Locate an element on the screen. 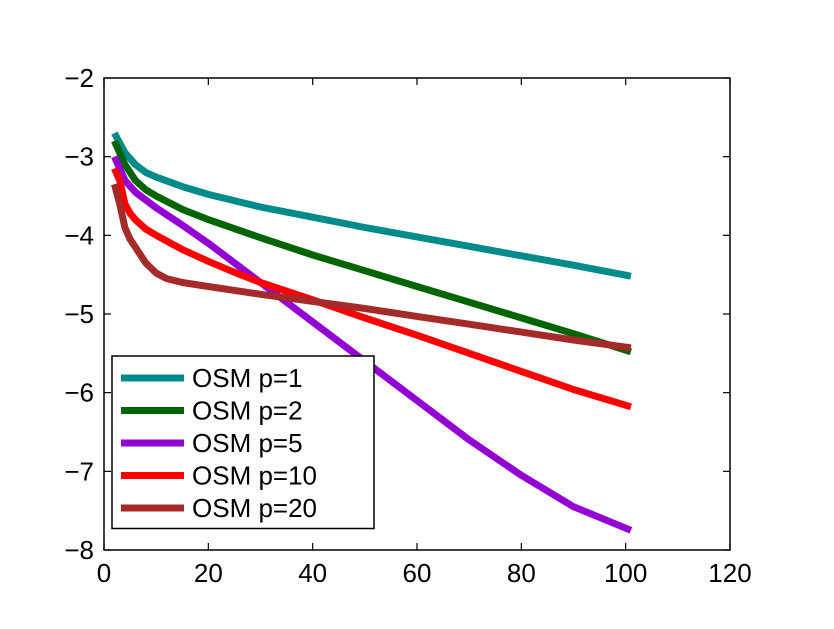 This screenshot has height=629, width=834. y-tick-label: −4 is located at coordinates (79, 235).